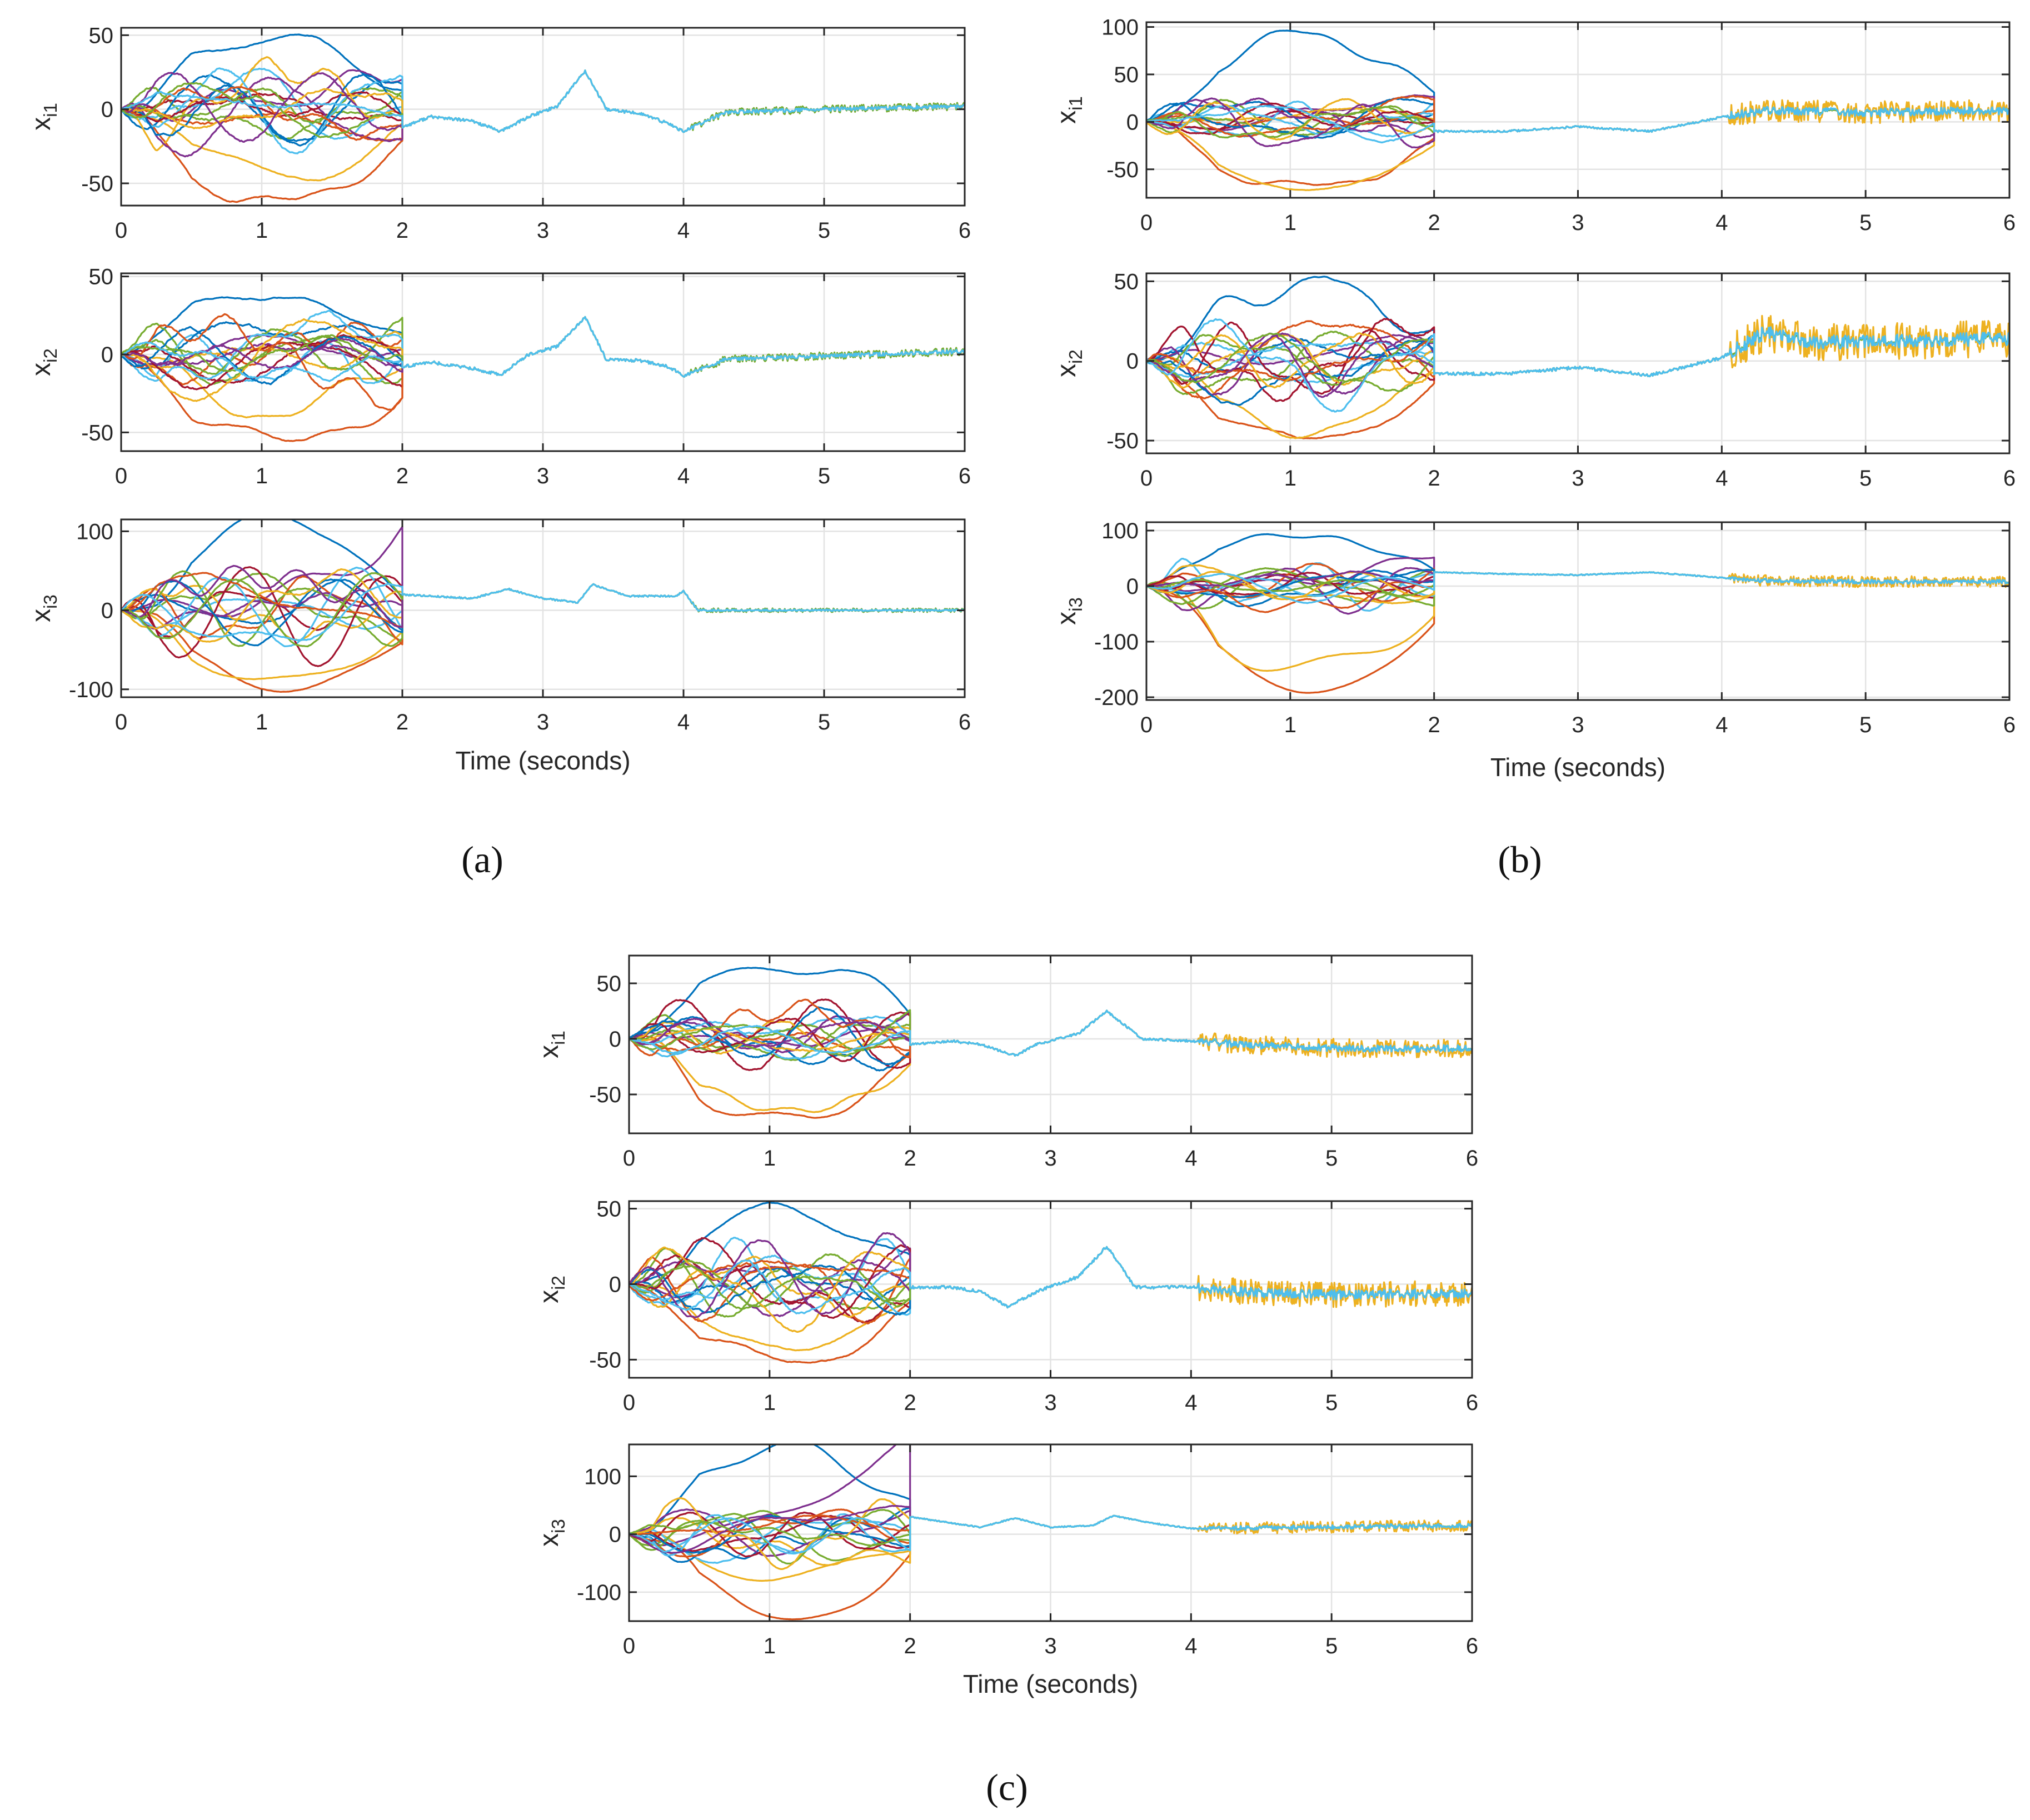 This screenshot has height=1820, width=2030. Describe the element at coordinates (1050, 1532) in the screenshot. I see `panel-c-subplot-3-traces` at that location.